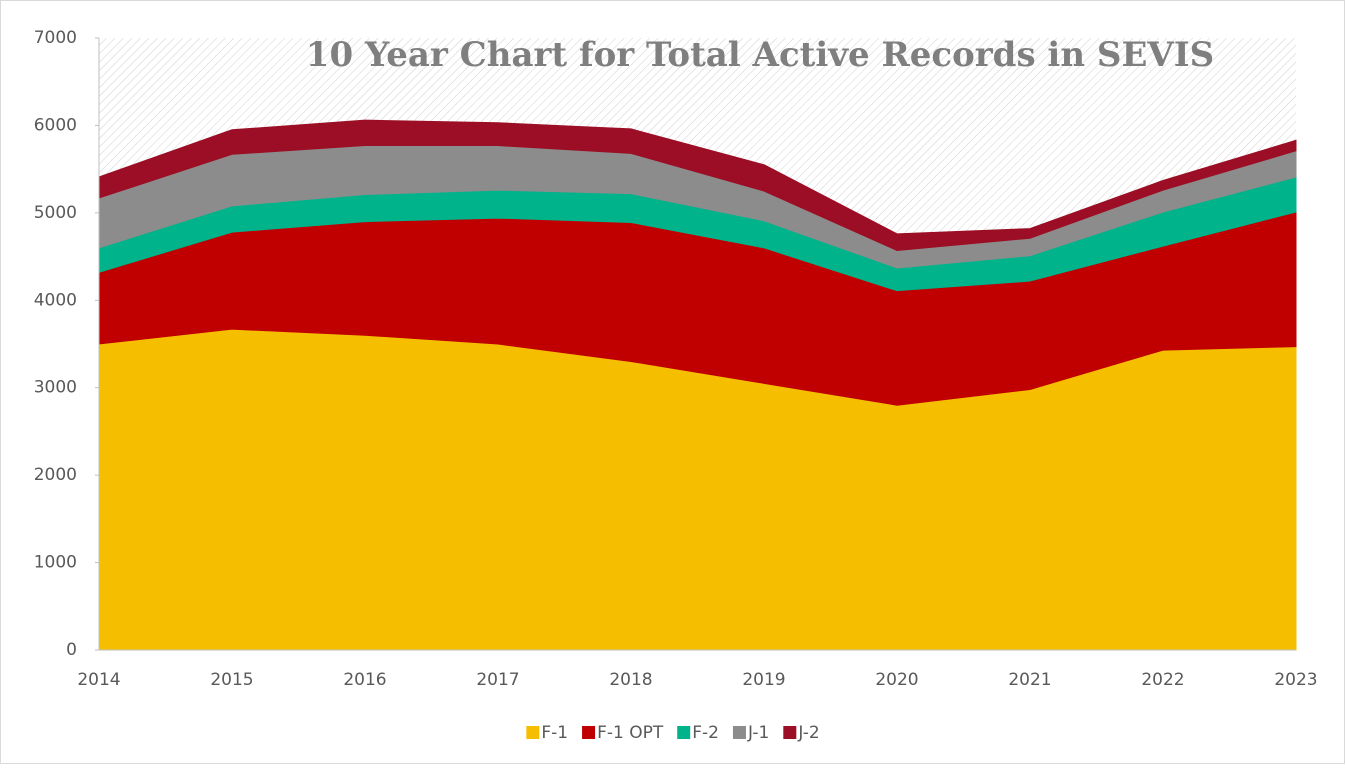 The image size is (1346, 769). What do you see at coordinates (705, 733) in the screenshot?
I see `legend-label: F-2` at bounding box center [705, 733].